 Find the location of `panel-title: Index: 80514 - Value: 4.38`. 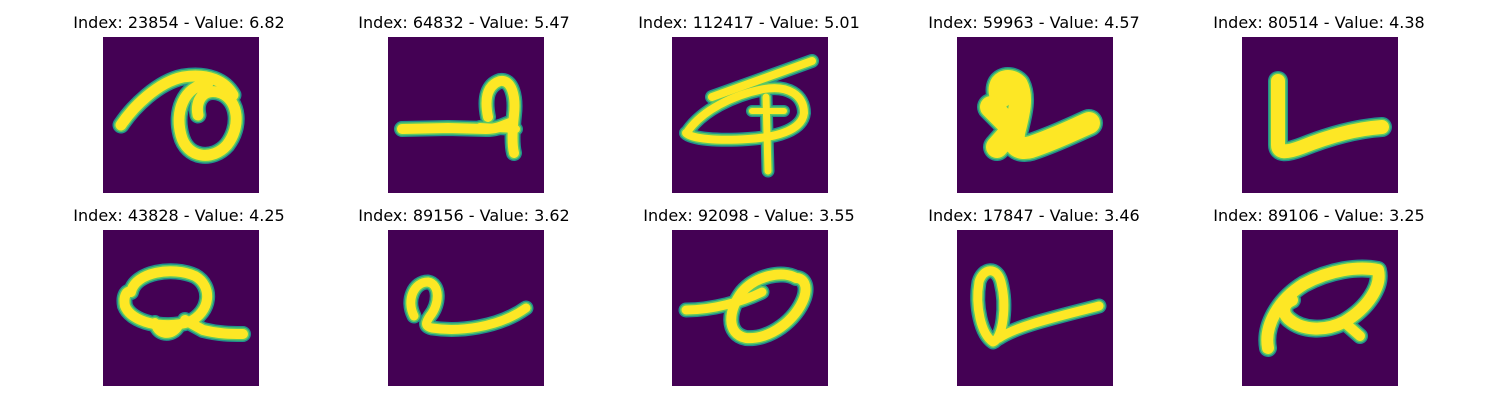

panel-title: Index: 80514 - Value: 4.38 is located at coordinates (1319, 22).